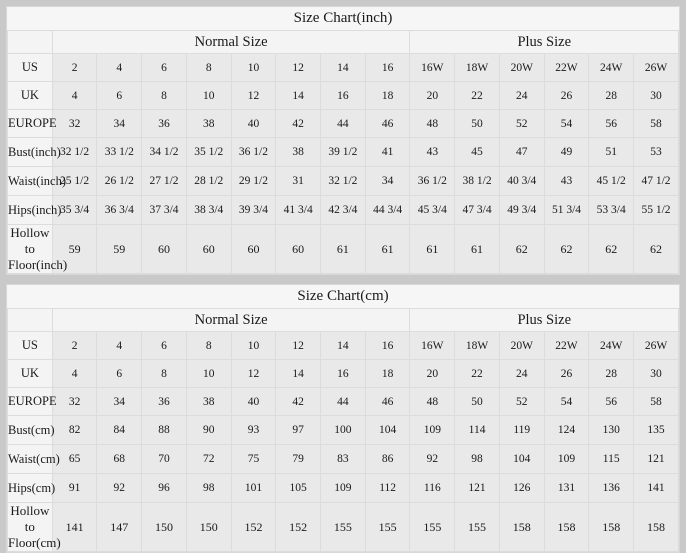  What do you see at coordinates (253, 123) in the screenshot?
I see `table-cell: 40` at bounding box center [253, 123].